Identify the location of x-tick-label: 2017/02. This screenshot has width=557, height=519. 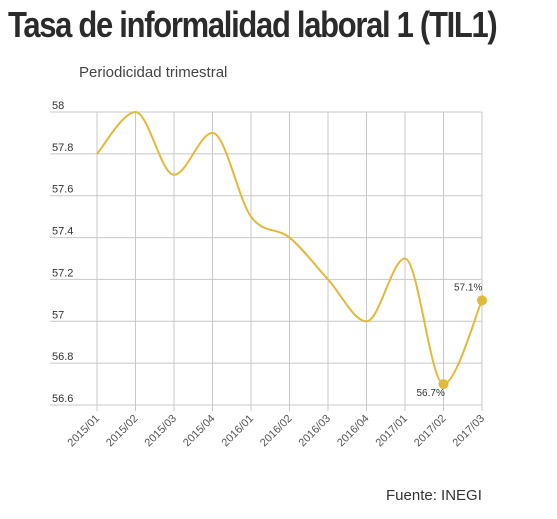
(430, 431).